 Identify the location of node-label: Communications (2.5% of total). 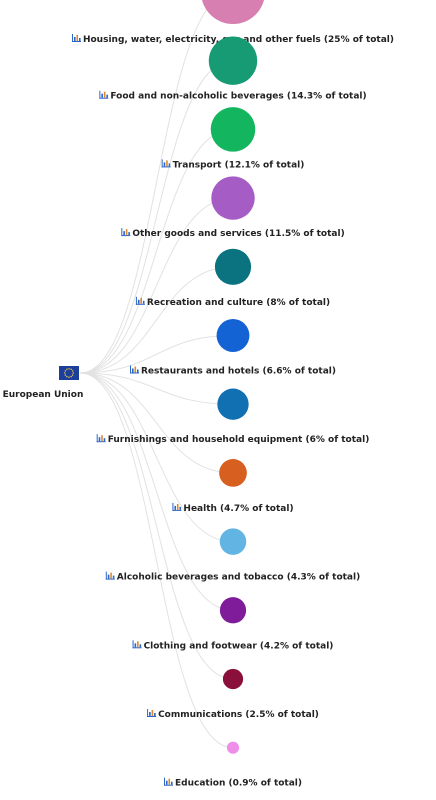
(238, 715).